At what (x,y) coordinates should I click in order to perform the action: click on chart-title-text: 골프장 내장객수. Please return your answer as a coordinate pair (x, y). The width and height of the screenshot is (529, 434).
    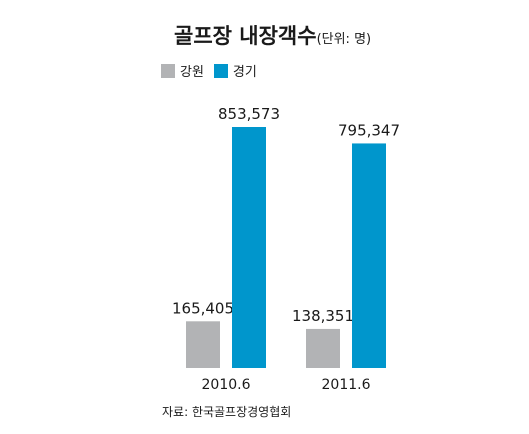
    Looking at the image, I should click on (245, 36).